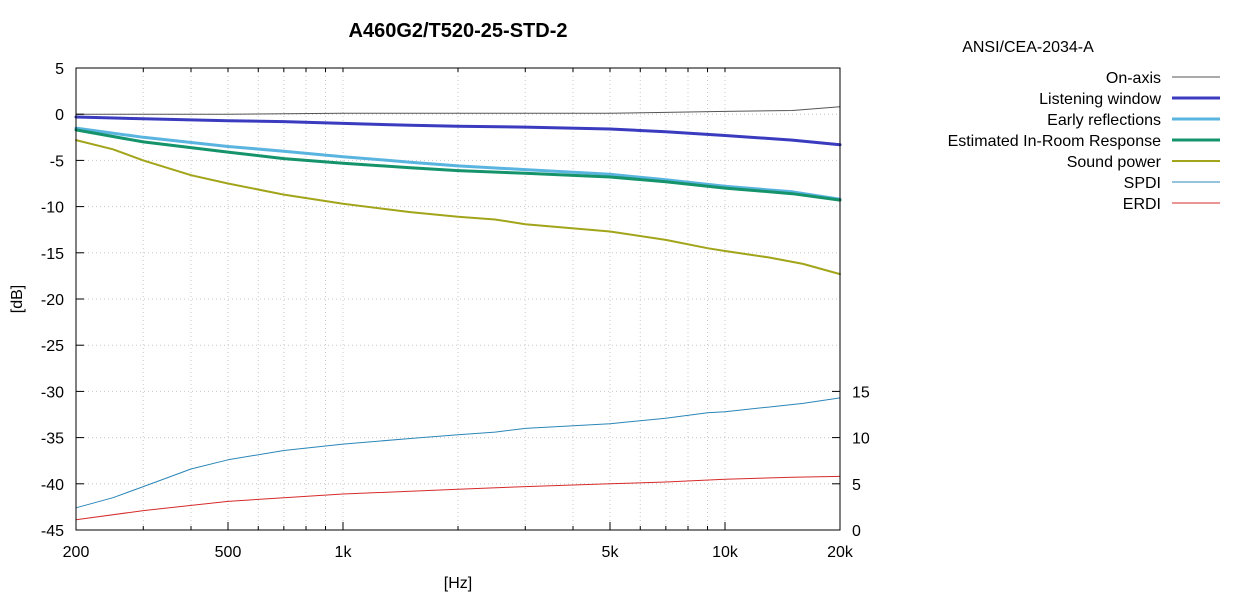  Describe the element at coordinates (458, 31) in the screenshot. I see `chart-title: A460G2/T520-25-STD-2` at that location.